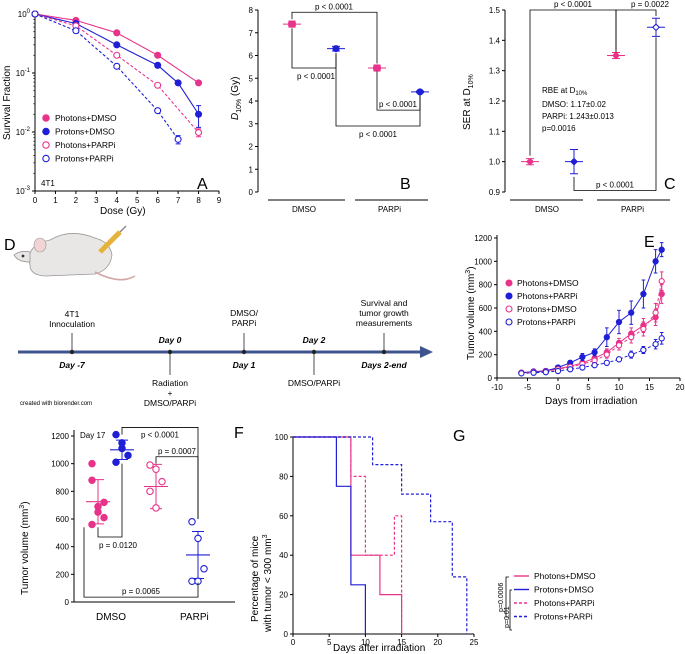  Describe the element at coordinates (548, 283) in the screenshot. I see `panel-e-legend-label: Photons+DMSO` at that location.